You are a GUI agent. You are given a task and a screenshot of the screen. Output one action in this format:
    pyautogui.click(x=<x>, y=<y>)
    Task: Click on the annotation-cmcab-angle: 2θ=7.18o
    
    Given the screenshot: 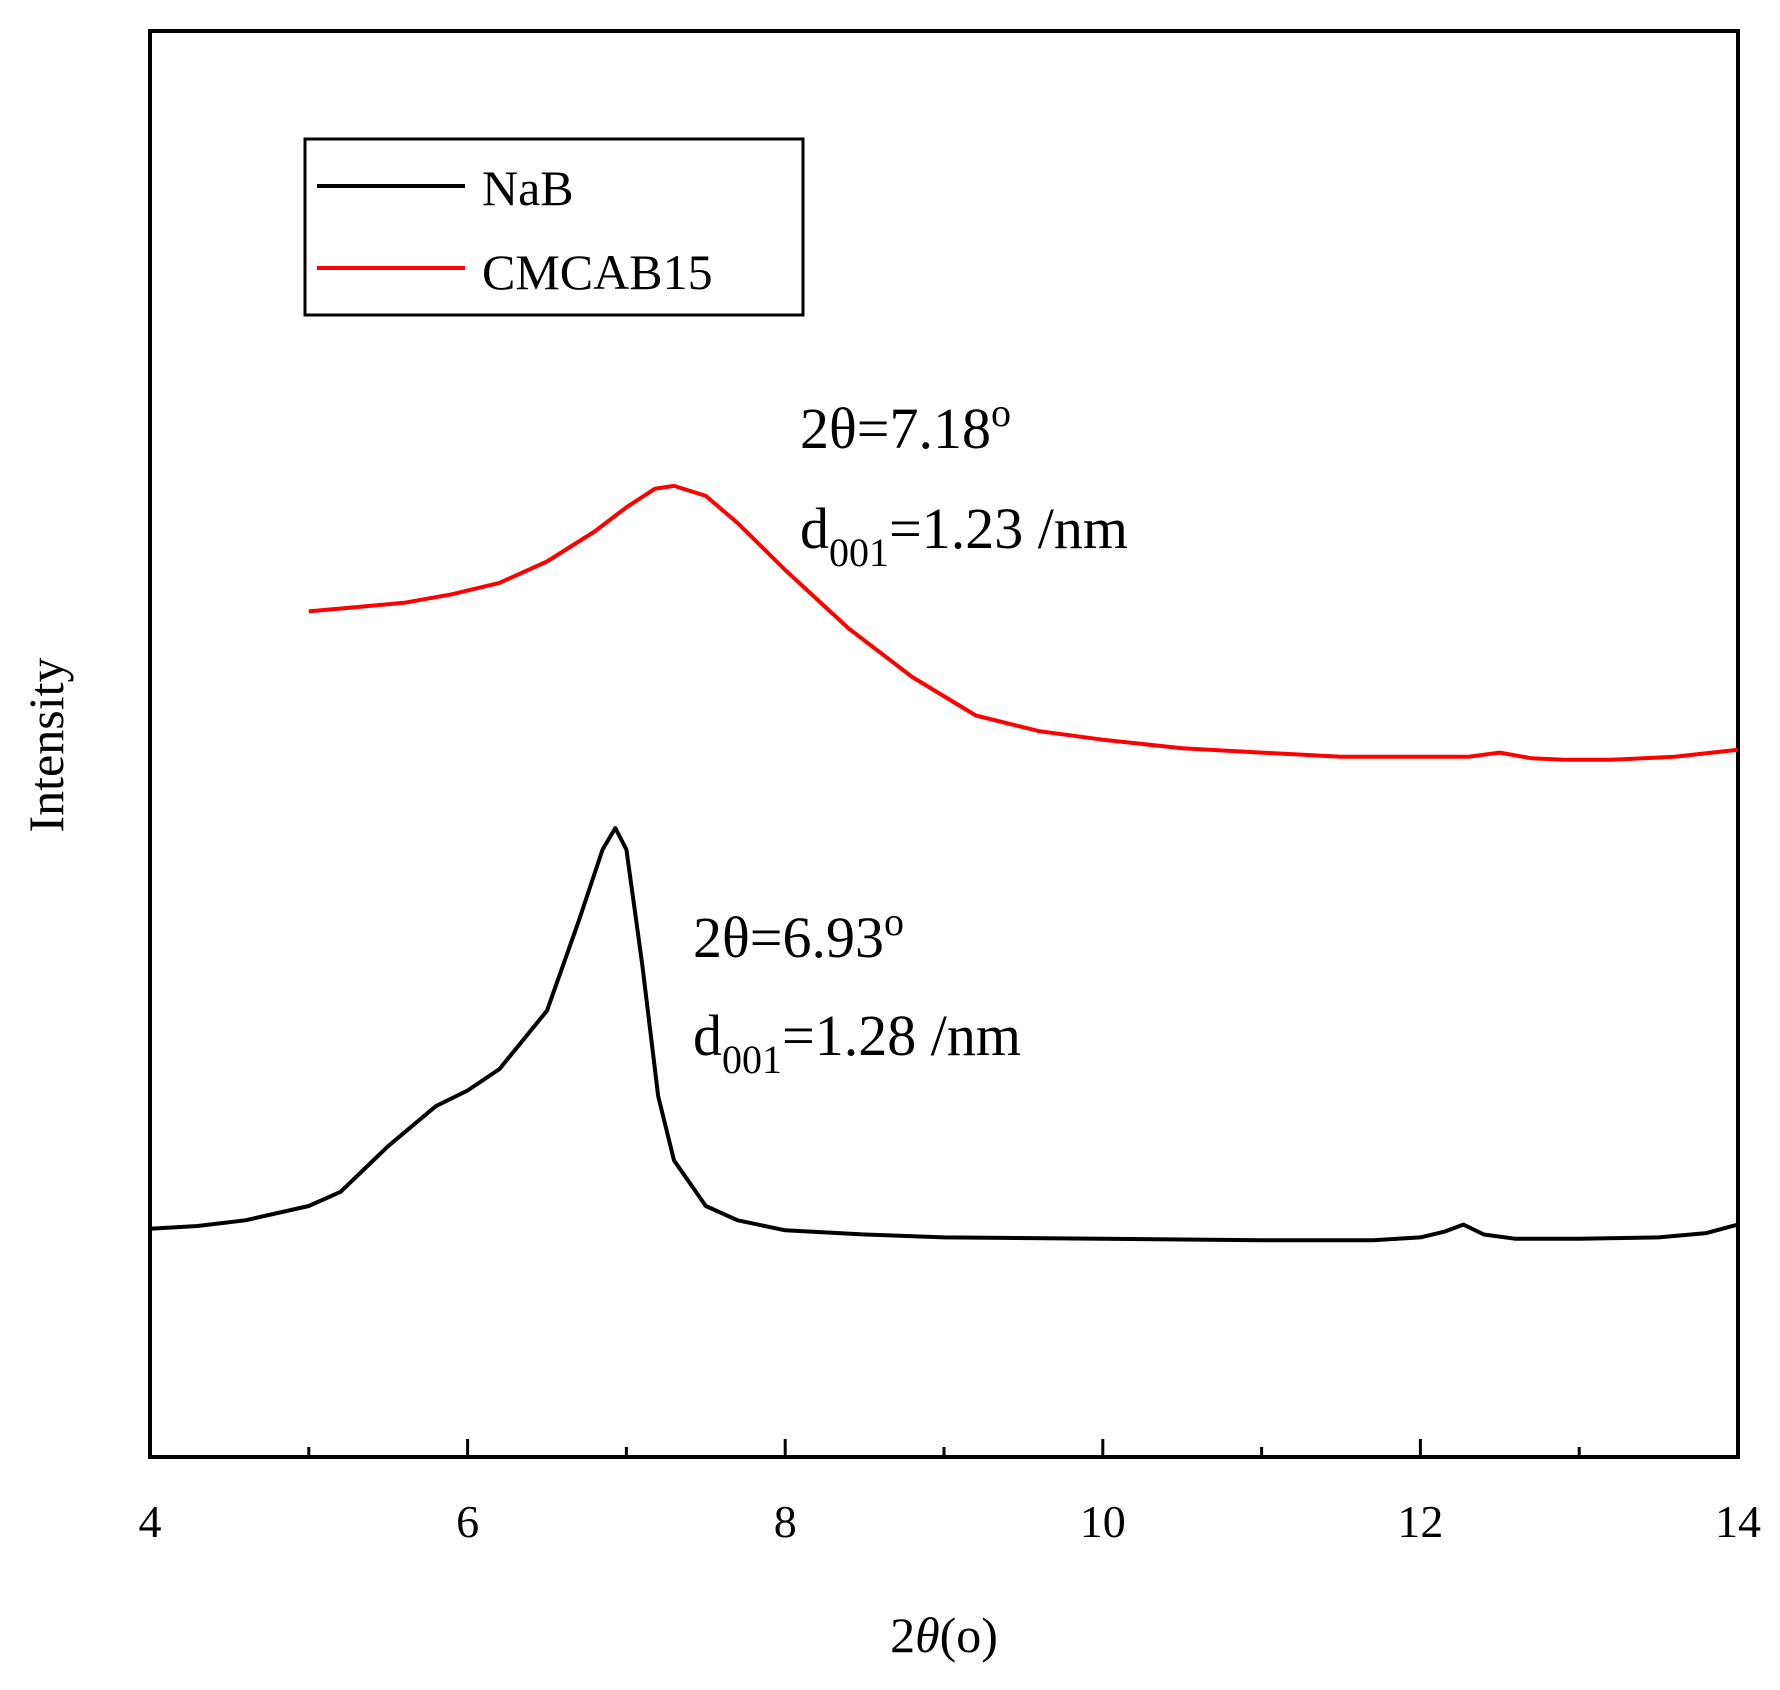 What is the action you would take?
    pyautogui.click(x=905, y=425)
    